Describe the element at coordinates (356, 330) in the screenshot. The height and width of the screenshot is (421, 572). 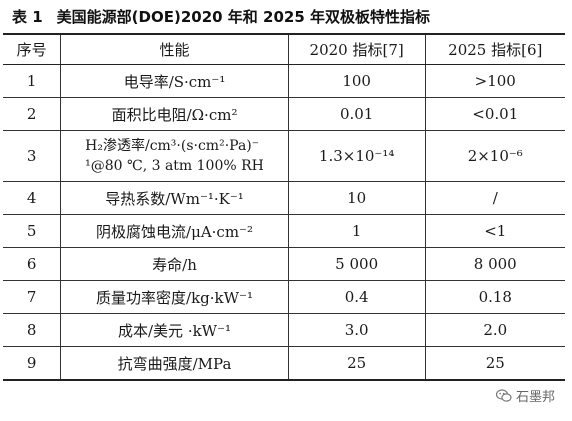
I see `row-value-2020: 3.0` at that location.